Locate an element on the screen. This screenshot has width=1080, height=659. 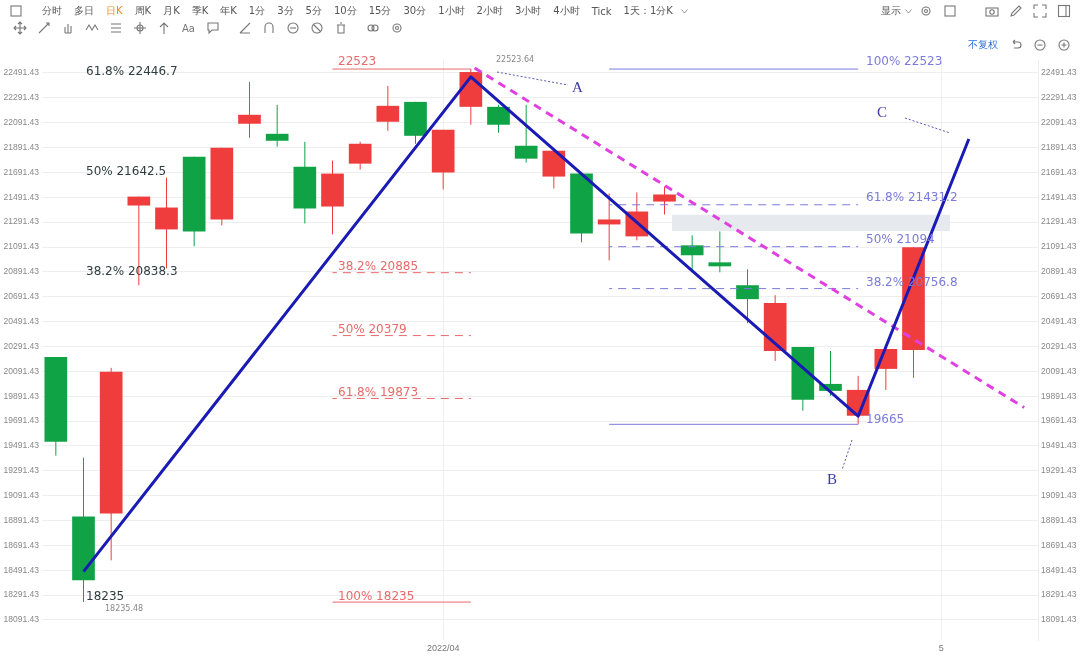
annotation: 22523.64 is located at coordinates (515, 60).